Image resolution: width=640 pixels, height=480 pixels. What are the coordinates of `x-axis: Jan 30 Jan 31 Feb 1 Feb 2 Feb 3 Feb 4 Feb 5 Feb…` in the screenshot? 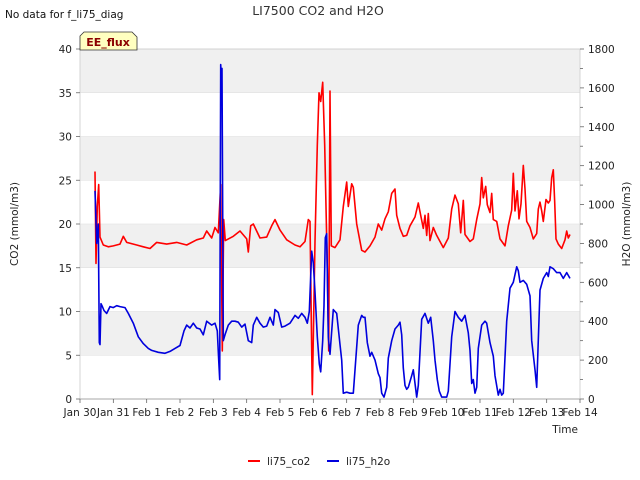 It's located at (330, 408).